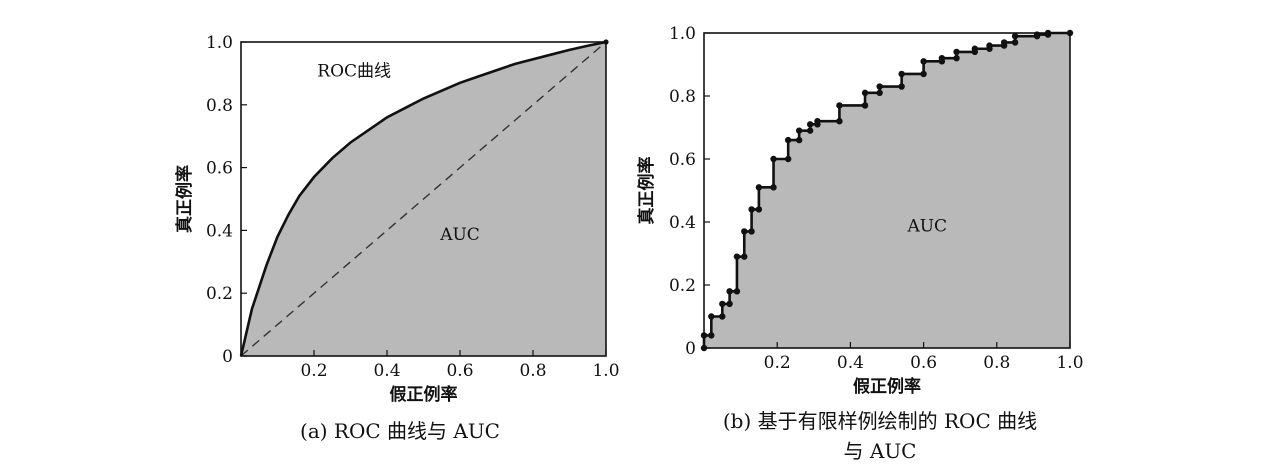  What do you see at coordinates (880, 421) in the screenshot?
I see `caption-b-line1: (b) 基于有限样例绘制的 ROC 曲线` at bounding box center [880, 421].